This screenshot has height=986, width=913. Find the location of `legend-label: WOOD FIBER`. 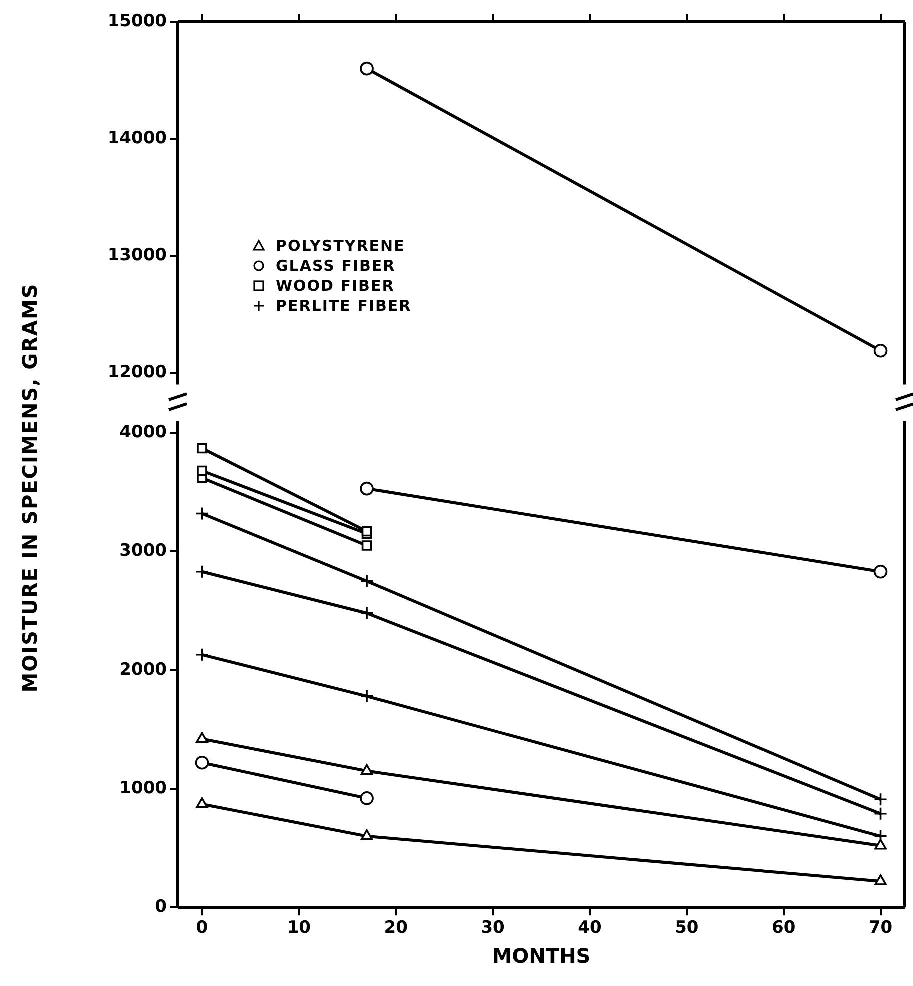

legend-label: WOOD FIBER is located at coordinates (335, 286).